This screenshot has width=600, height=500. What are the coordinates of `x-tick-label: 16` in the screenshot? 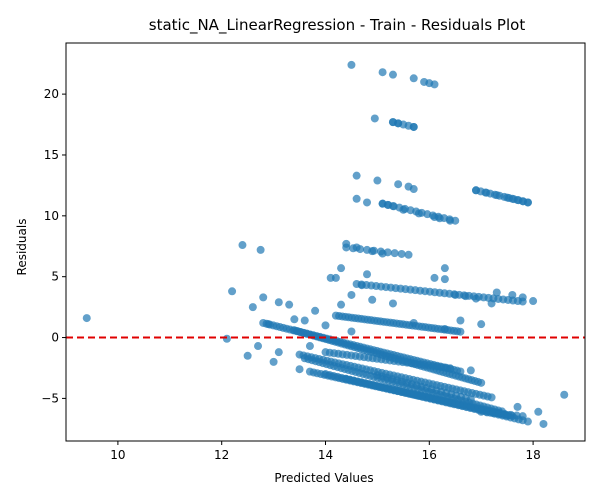 It's located at (429, 455).